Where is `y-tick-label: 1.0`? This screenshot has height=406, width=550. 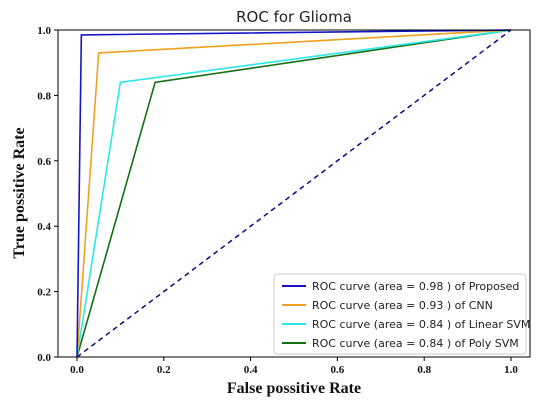
y-tick-label: 1.0 is located at coordinates (44, 31).